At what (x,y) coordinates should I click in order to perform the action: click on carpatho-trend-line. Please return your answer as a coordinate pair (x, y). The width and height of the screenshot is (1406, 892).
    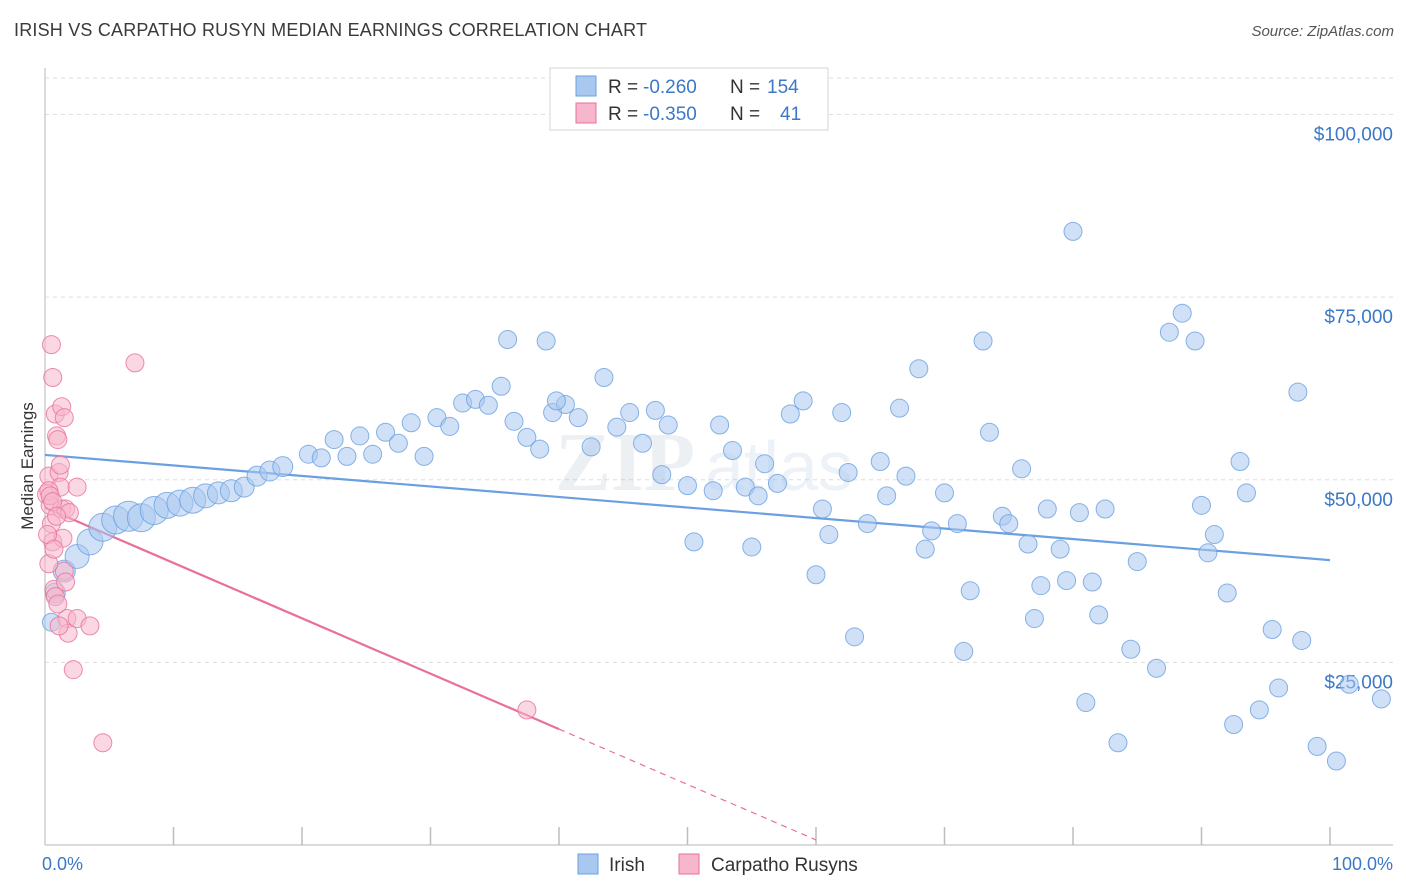
    Looking at the image, I should click on (302, 618).